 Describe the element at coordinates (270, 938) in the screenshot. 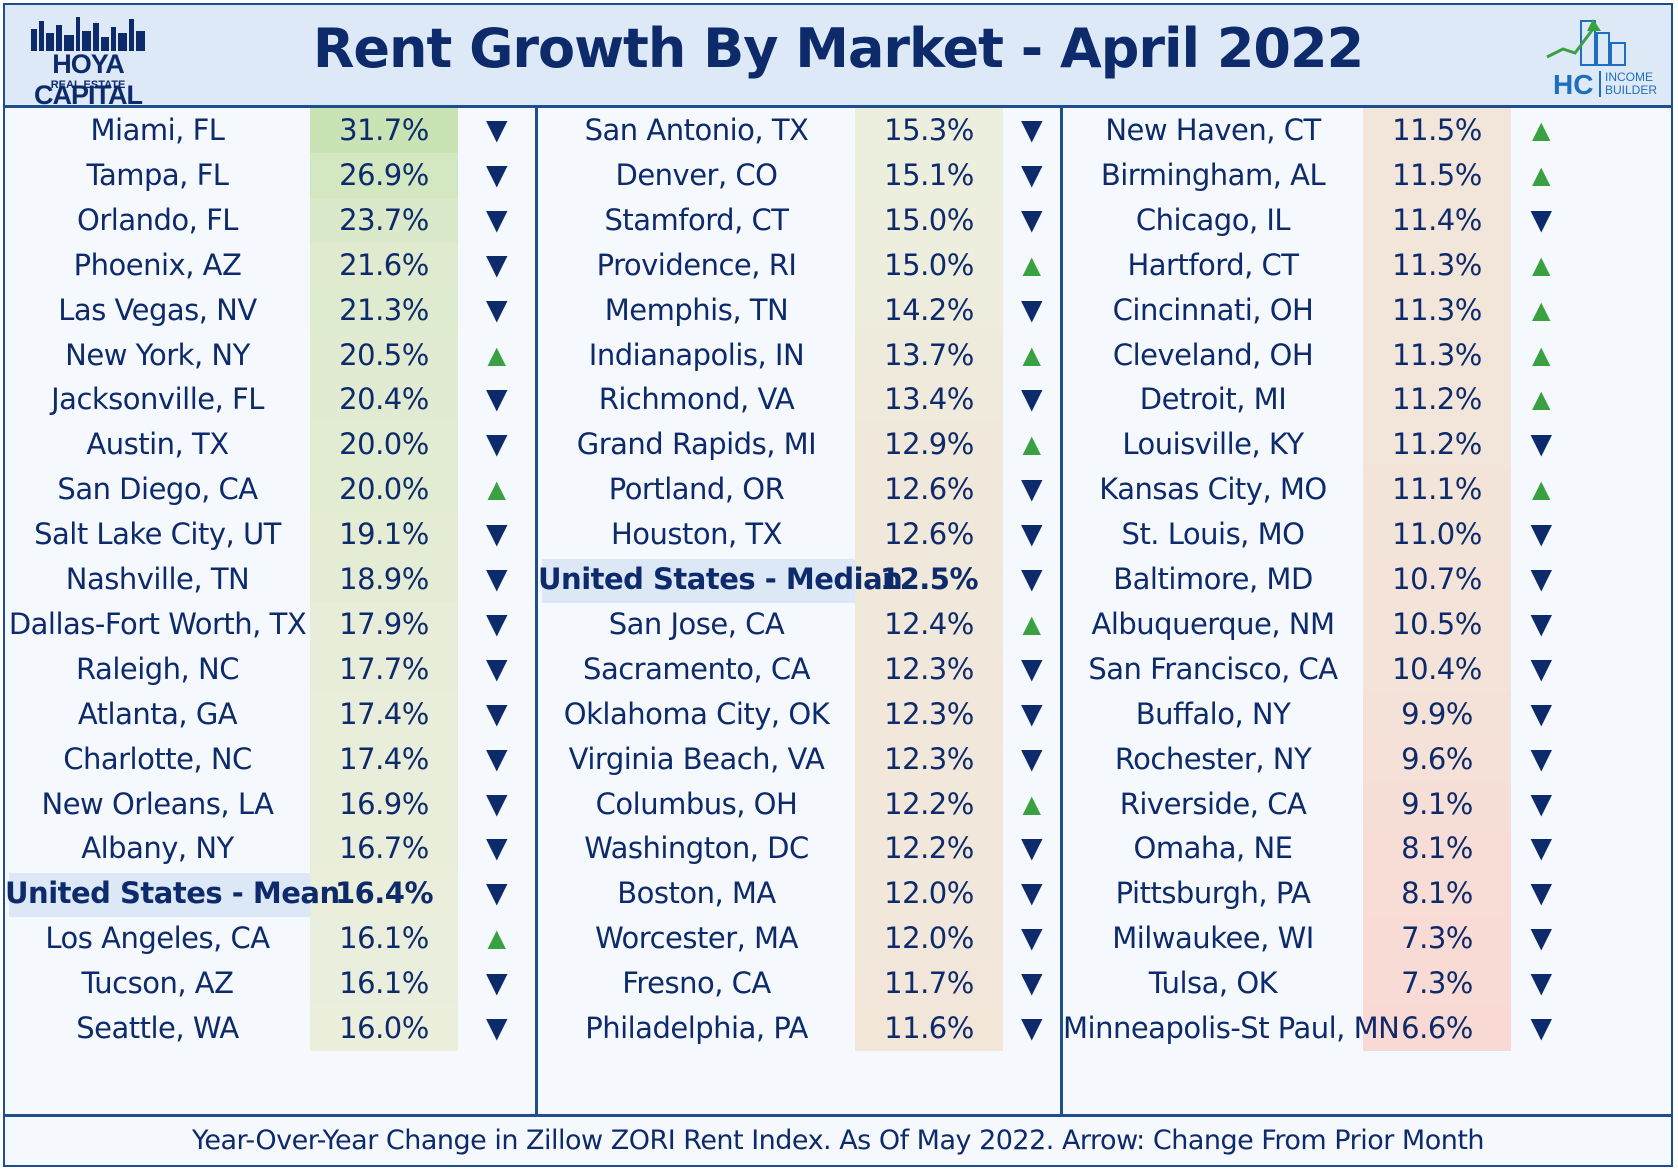

I see `table-row: Los Angeles, CA 16.1% ▲` at that location.